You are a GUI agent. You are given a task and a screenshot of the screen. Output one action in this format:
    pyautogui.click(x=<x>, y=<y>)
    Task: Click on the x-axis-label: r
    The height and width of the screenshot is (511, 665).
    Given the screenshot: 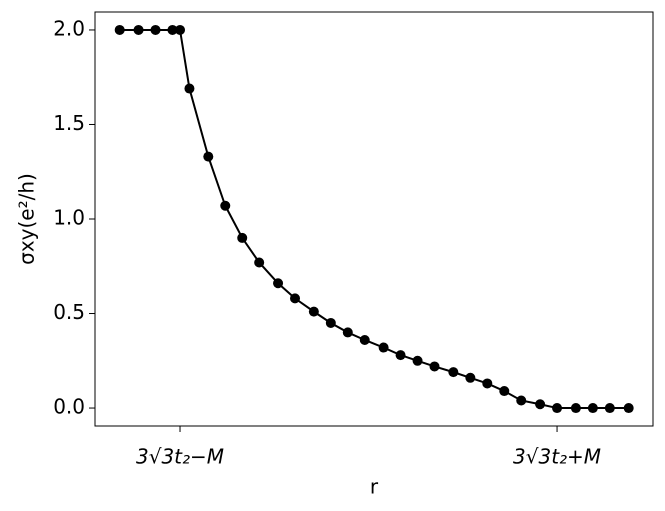 What is the action you would take?
    pyautogui.click(x=374, y=487)
    